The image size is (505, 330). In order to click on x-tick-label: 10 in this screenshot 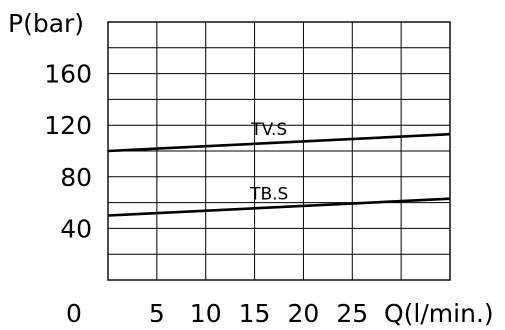, I will do `click(206, 313)`.